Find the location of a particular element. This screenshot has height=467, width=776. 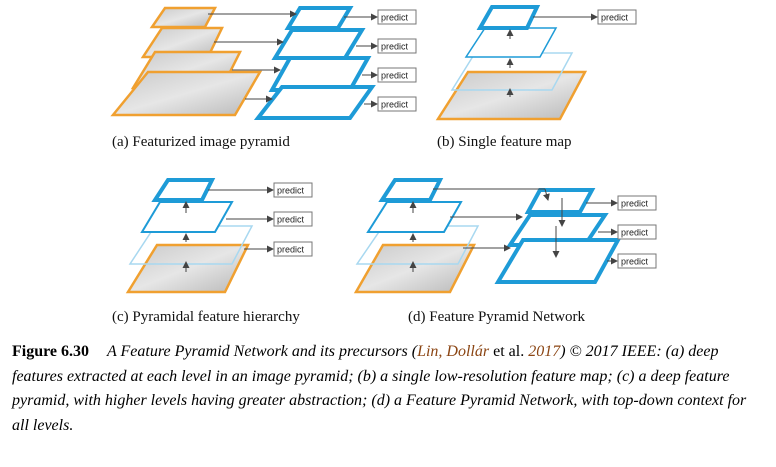

citation-authors: Lin, Dollár is located at coordinates (453, 351).